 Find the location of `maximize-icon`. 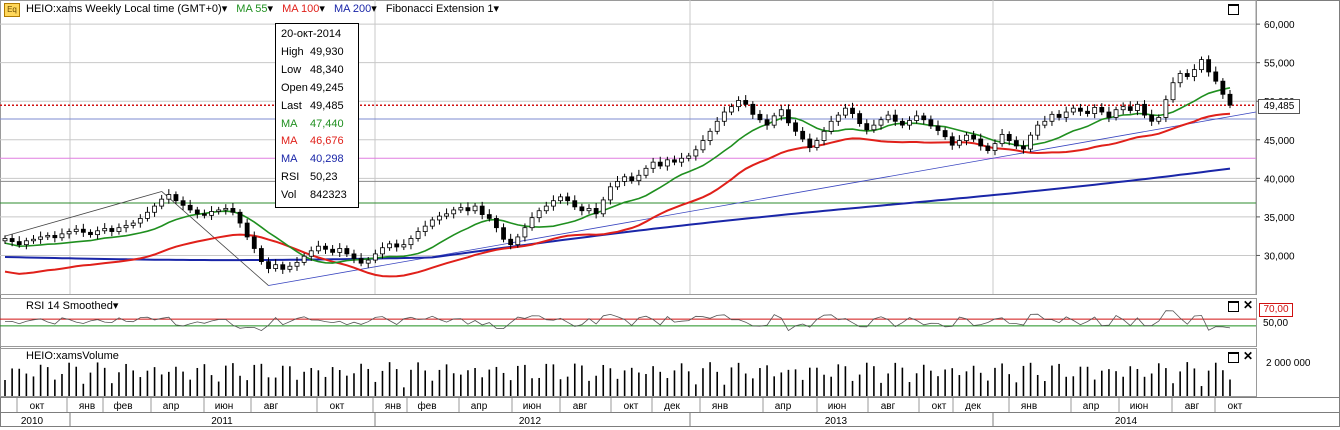

maximize-icon is located at coordinates (1233, 9).